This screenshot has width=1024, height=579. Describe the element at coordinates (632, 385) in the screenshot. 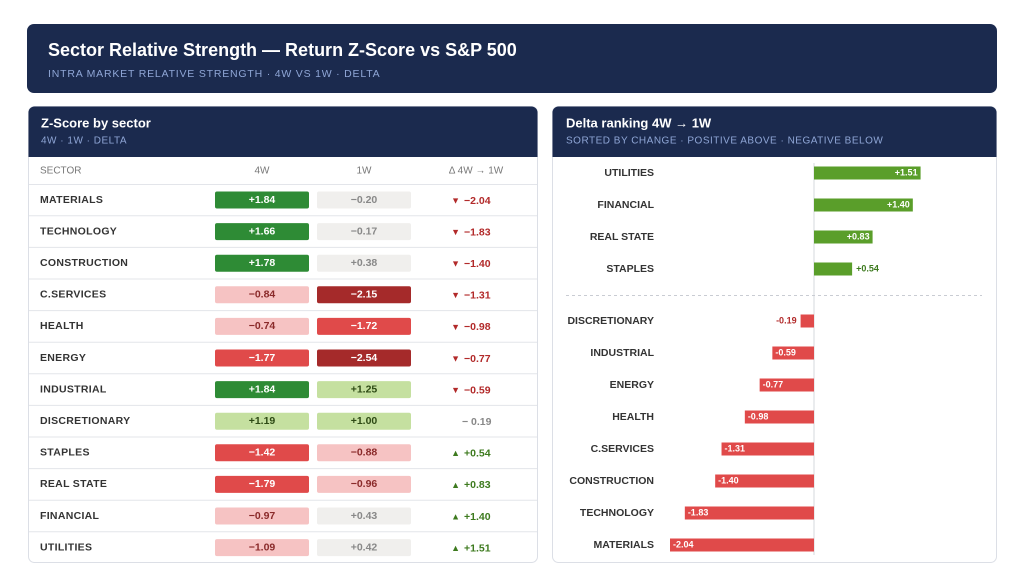

I see `category-label: ENERGY` at that location.